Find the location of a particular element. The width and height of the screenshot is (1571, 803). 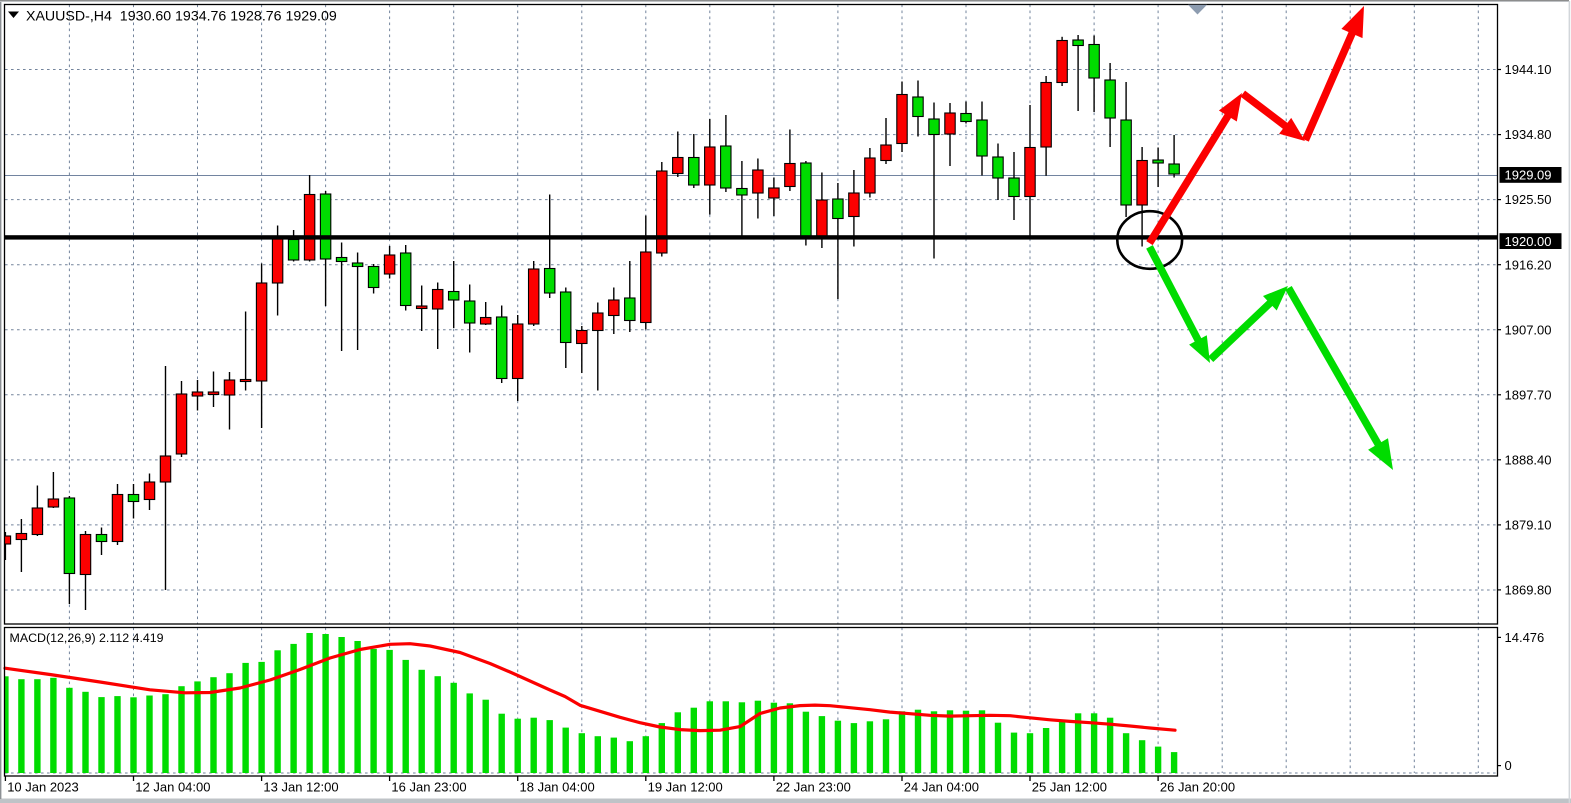

svg-text: 26 Jan 20:00 is located at coordinates (1197, 787).